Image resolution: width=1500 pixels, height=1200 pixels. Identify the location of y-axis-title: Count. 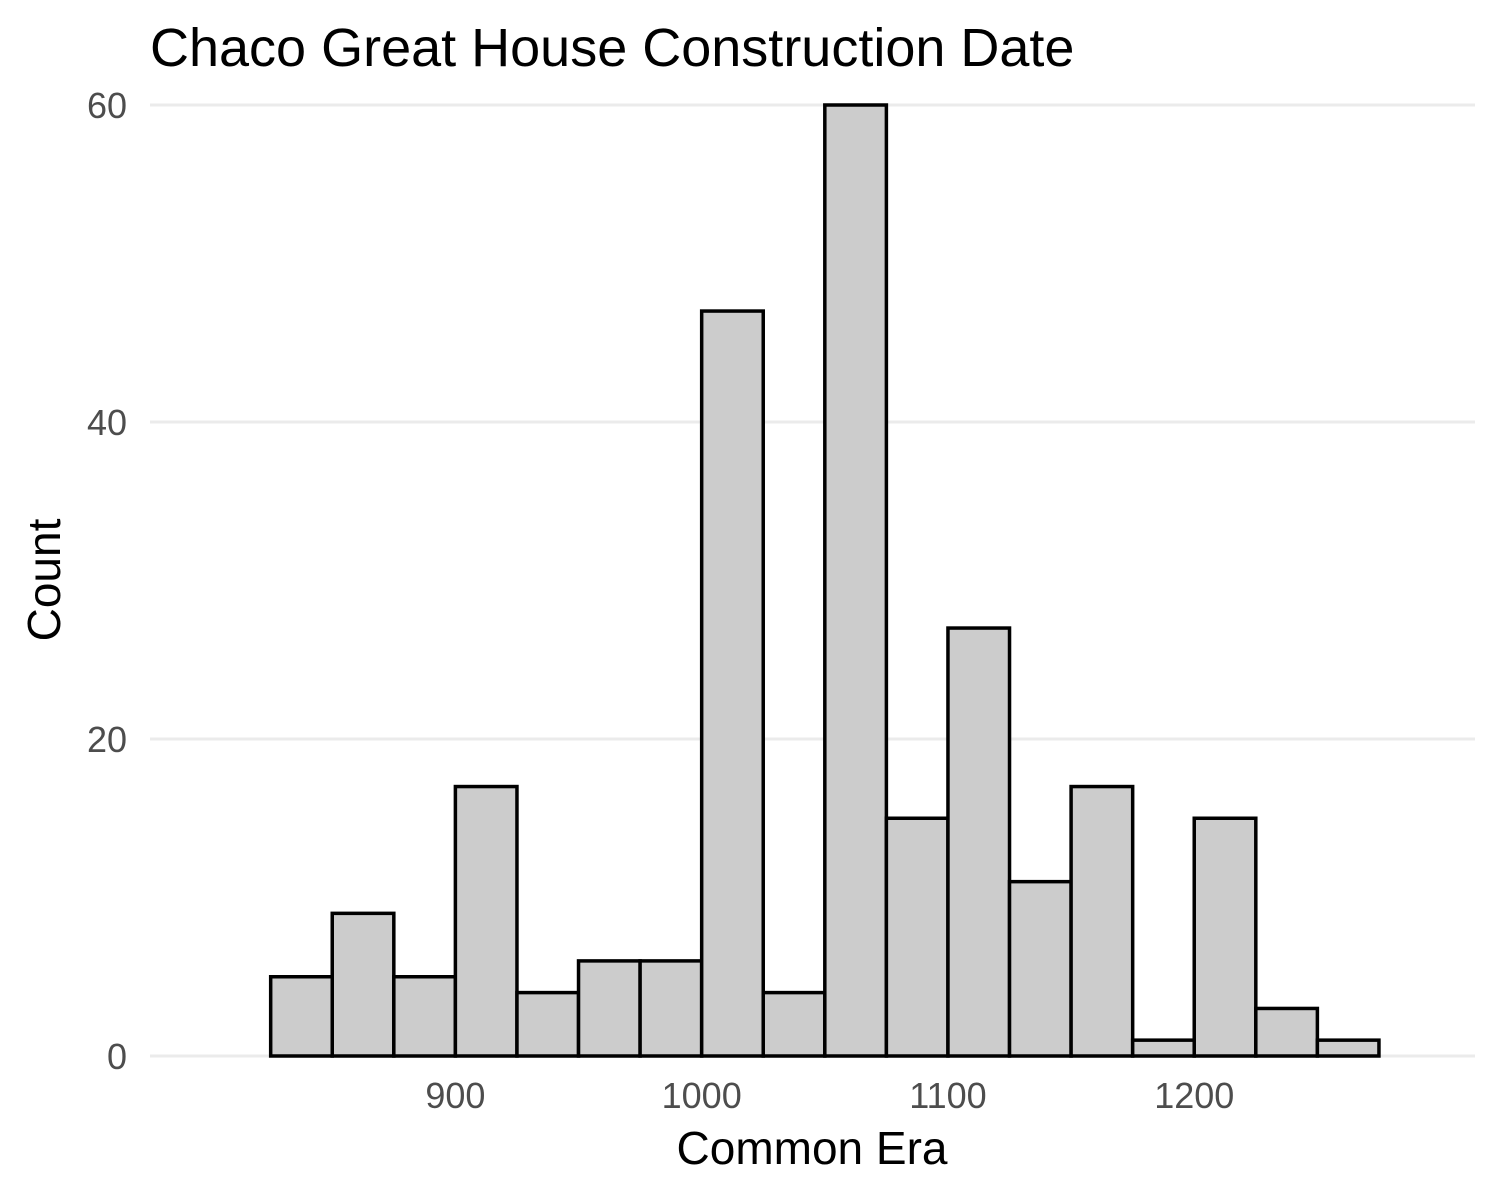
(44, 579).